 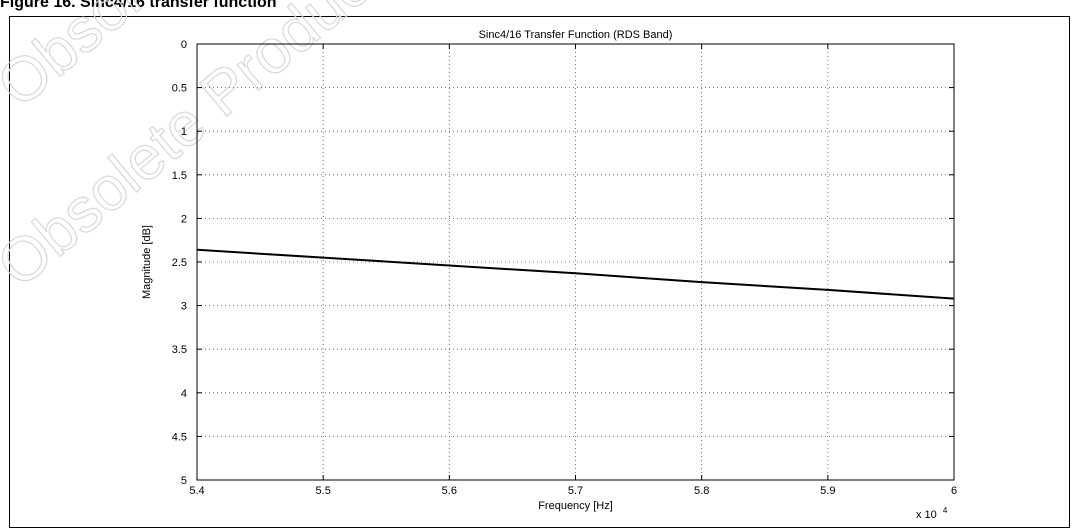 I want to click on x-tick-label: 5.8, so click(x=701, y=491).